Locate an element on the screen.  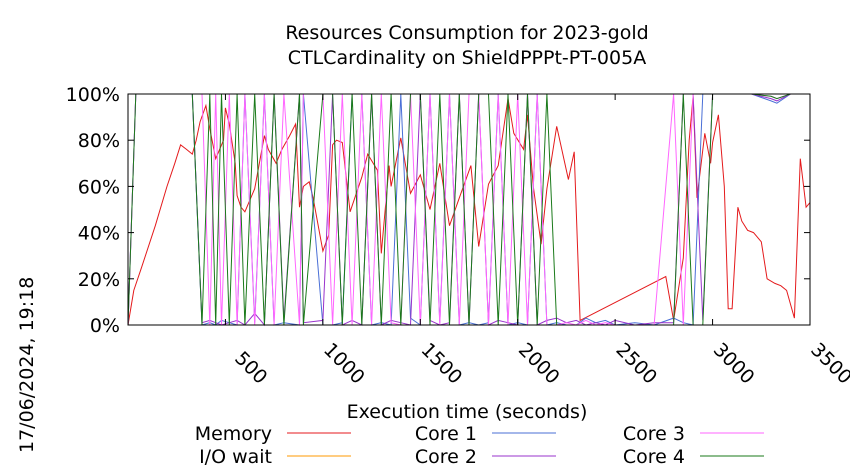
legend-label: Memory is located at coordinates (233, 434).